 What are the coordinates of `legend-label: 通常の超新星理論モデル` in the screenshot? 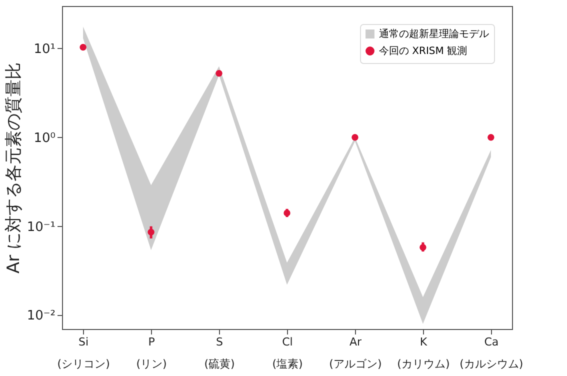 It's located at (434, 34).